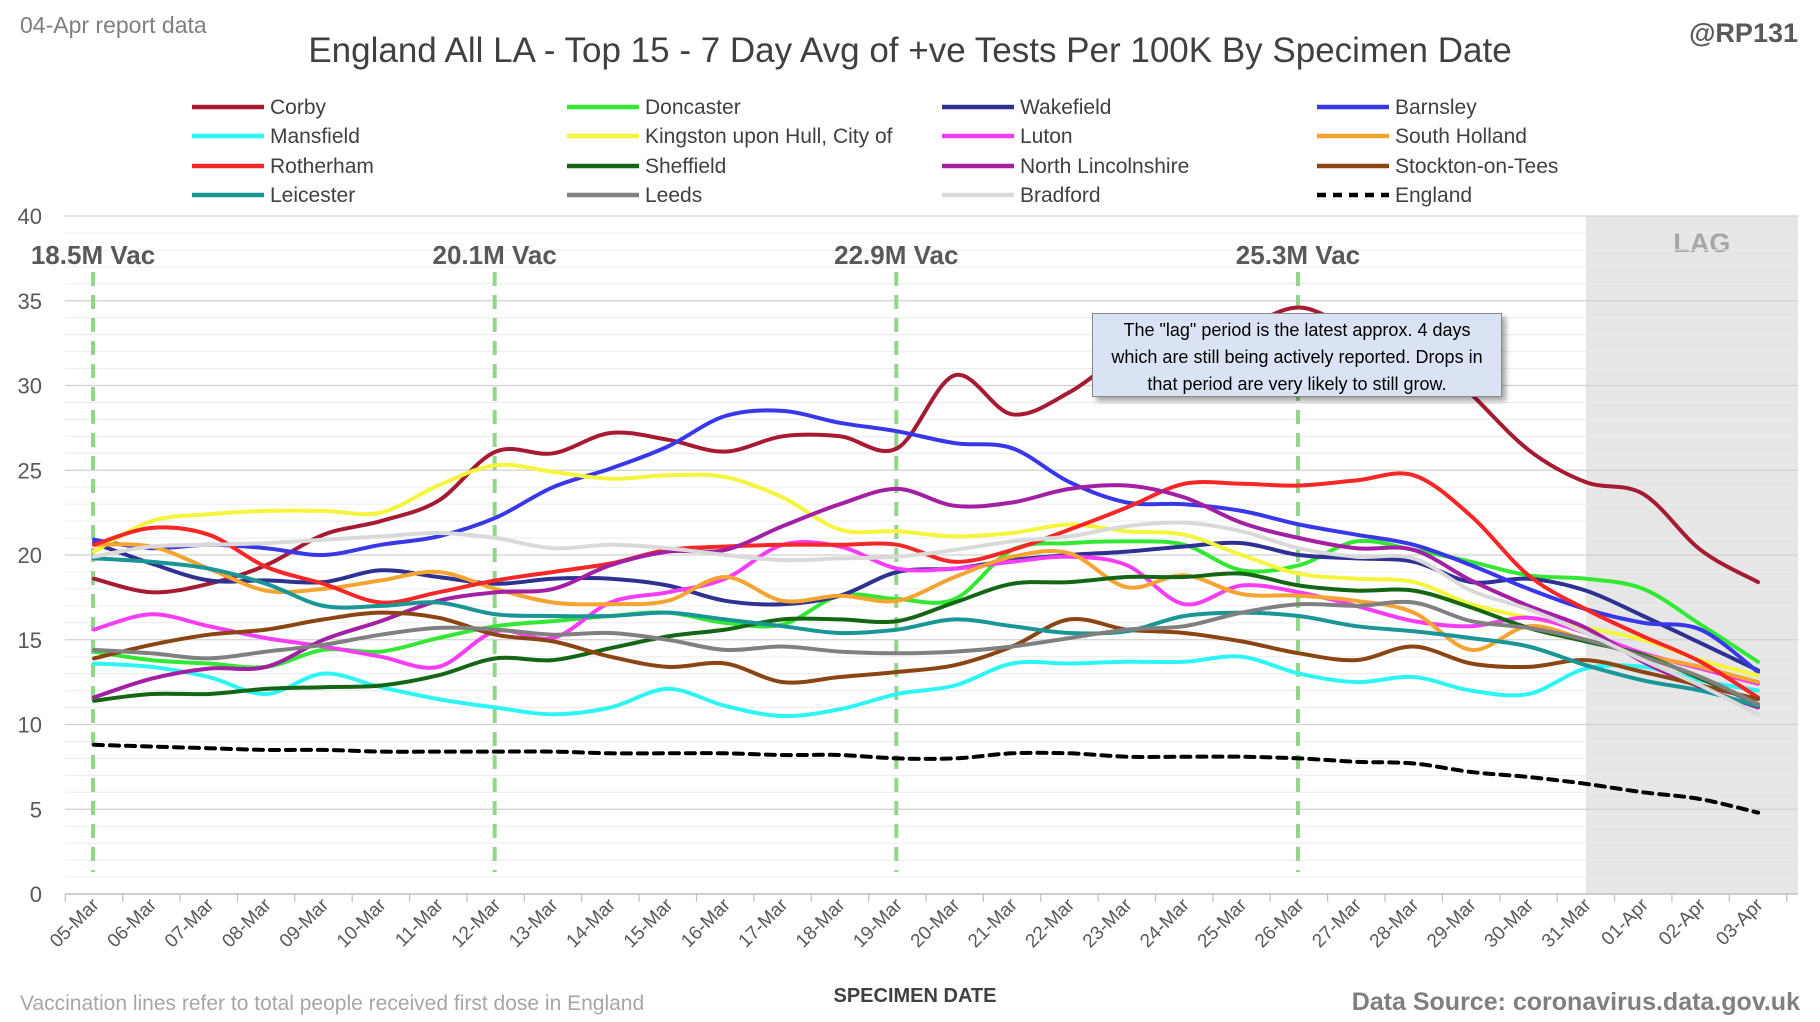 This screenshot has width=1820, height=1022. What do you see at coordinates (592, 923) in the screenshot?
I see `x-tick-label: 14-Mar` at bounding box center [592, 923].